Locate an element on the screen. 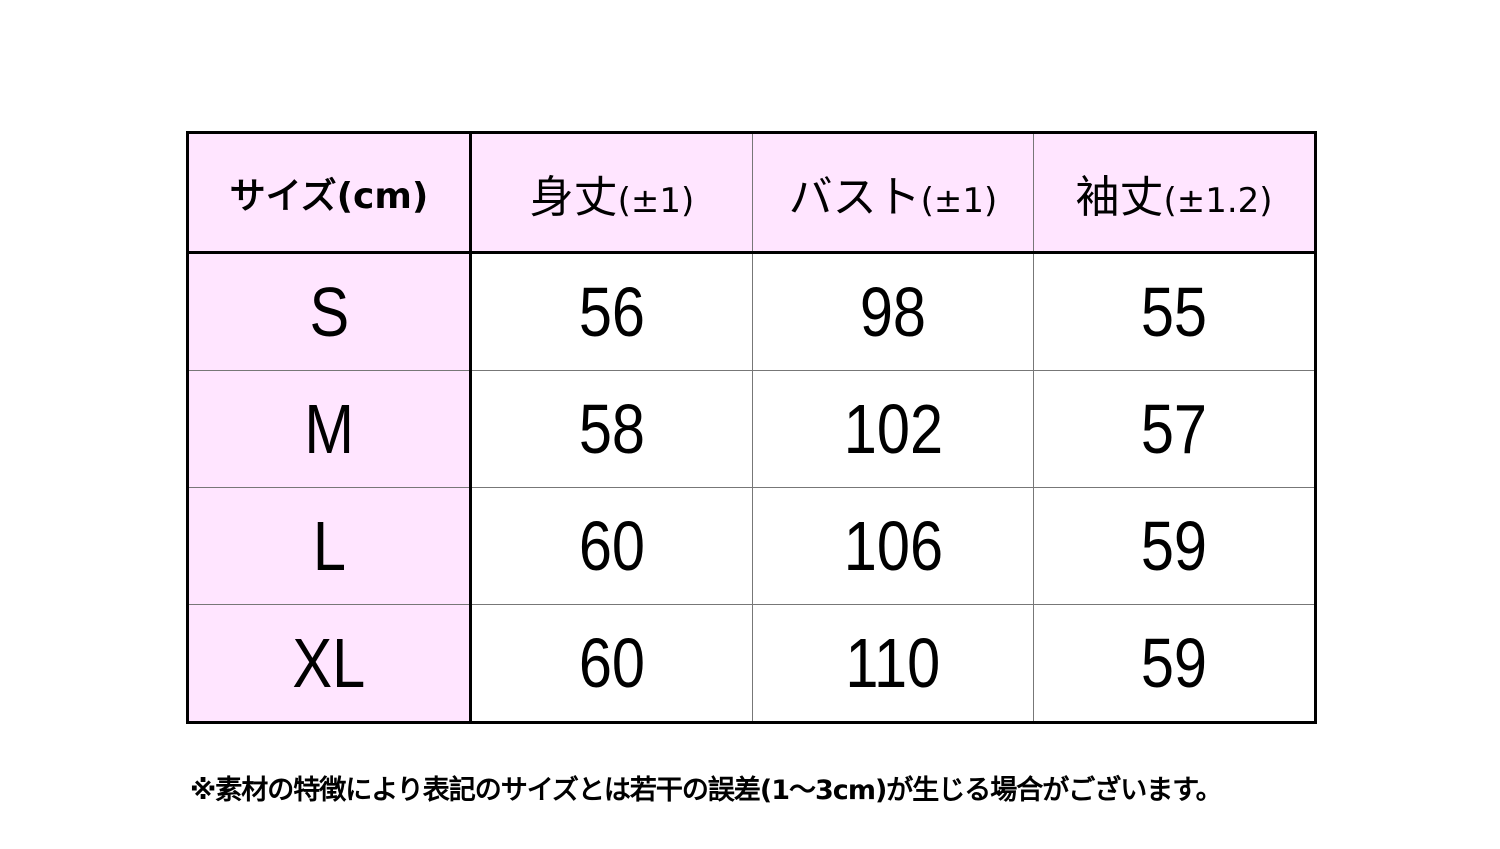  size-cell: S is located at coordinates (329, 311).